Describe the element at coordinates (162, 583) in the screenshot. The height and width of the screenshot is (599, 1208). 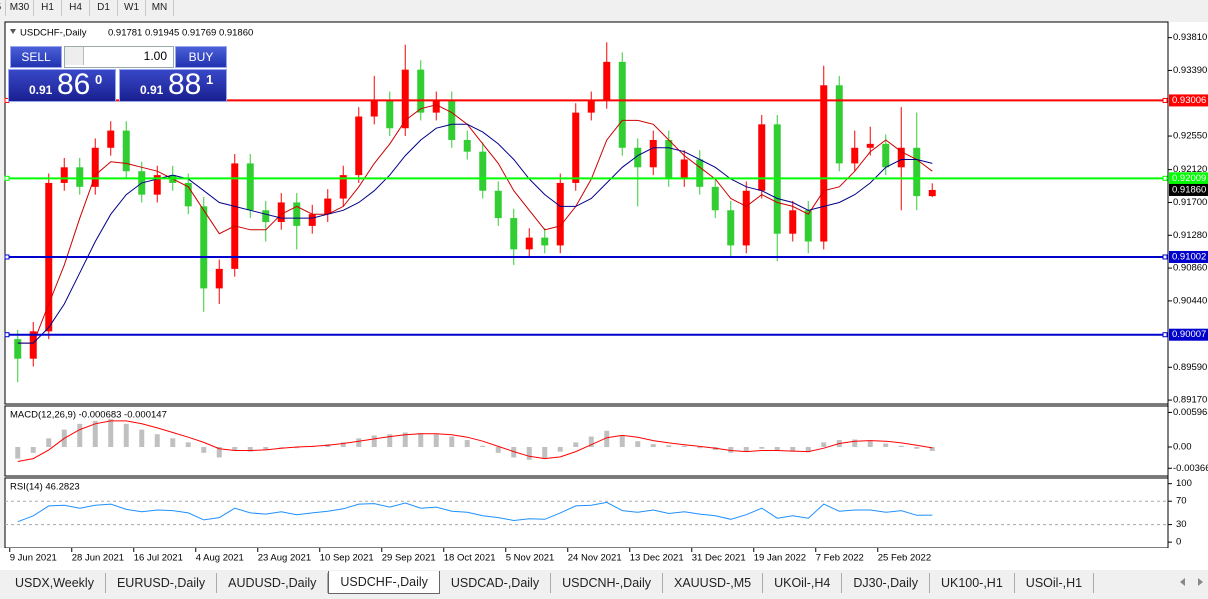
I see `chart-tab: EURUSD-,Daily` at that location.